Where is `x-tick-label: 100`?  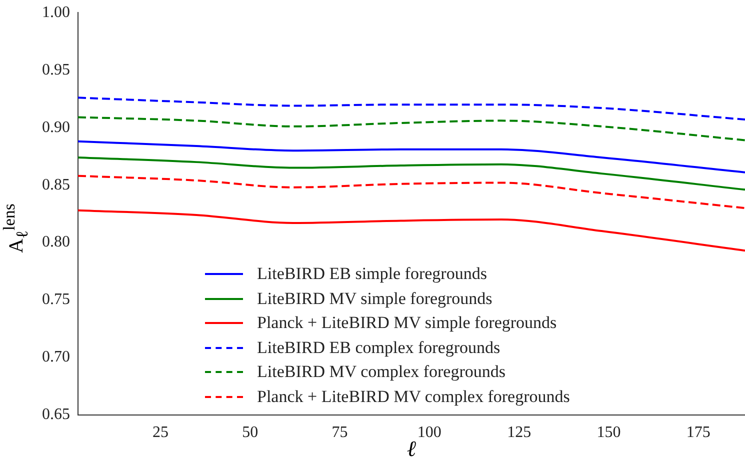 x-tick-label: 100 is located at coordinates (429, 432).